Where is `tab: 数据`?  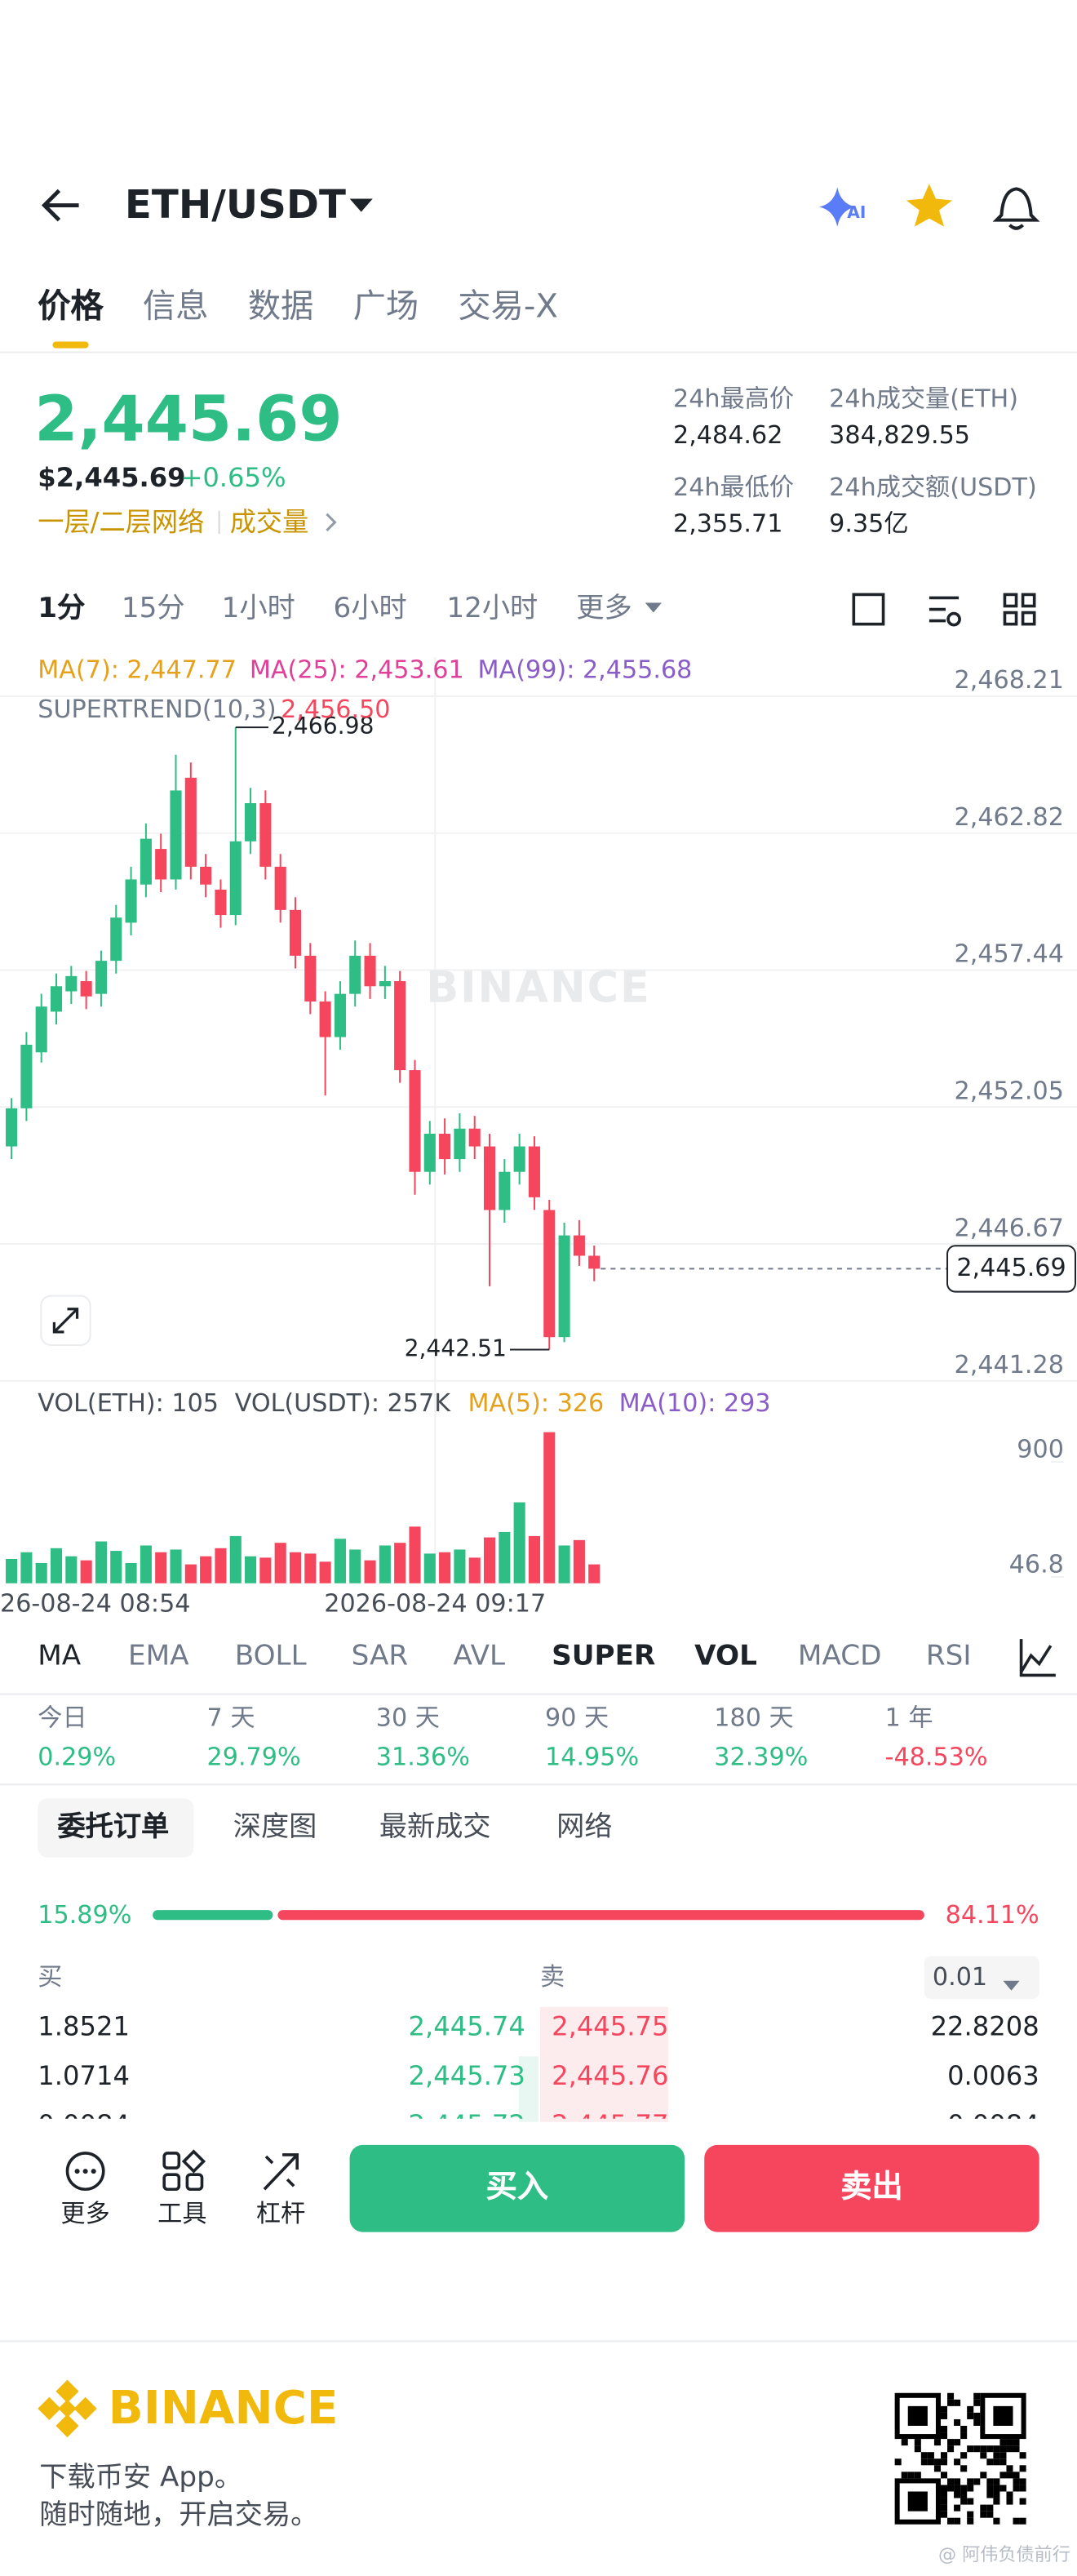
tab: 数据 is located at coordinates (280, 306).